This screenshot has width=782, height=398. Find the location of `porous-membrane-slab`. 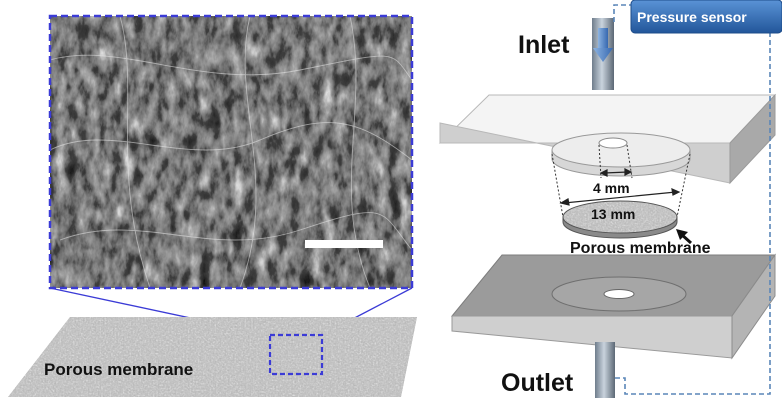

porous-membrane-slab is located at coordinates (212, 357).